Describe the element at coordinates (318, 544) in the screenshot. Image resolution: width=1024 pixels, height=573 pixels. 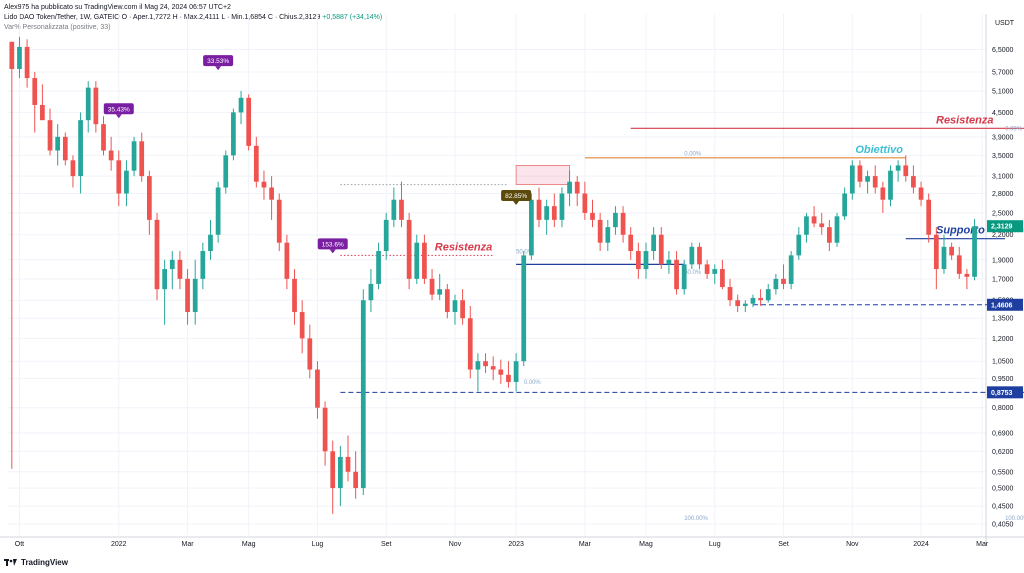
I see `x-tick-label: Lug` at that location.